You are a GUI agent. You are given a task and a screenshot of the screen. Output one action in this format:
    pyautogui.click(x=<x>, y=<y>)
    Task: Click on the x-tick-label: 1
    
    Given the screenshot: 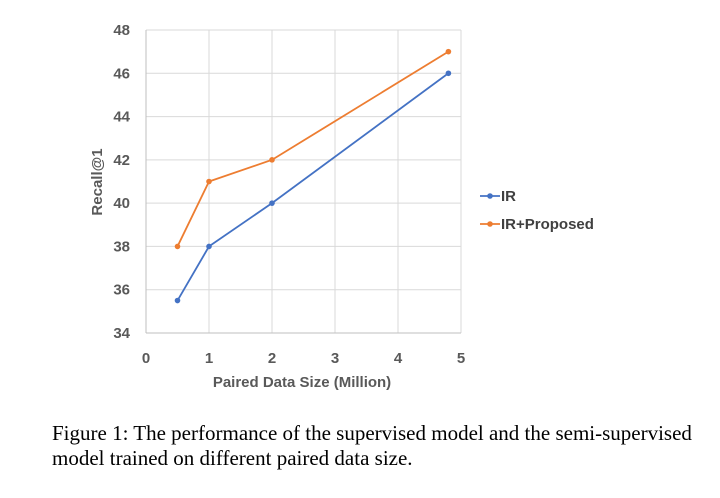 What is the action you would take?
    pyautogui.click(x=209, y=358)
    